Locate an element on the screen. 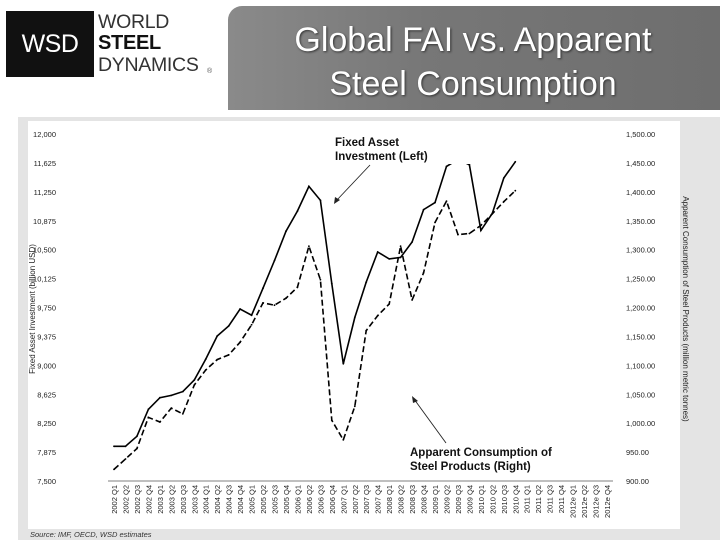 The image size is (720, 540). x-tick-label: 2006 Q4 is located at coordinates (332, 499).